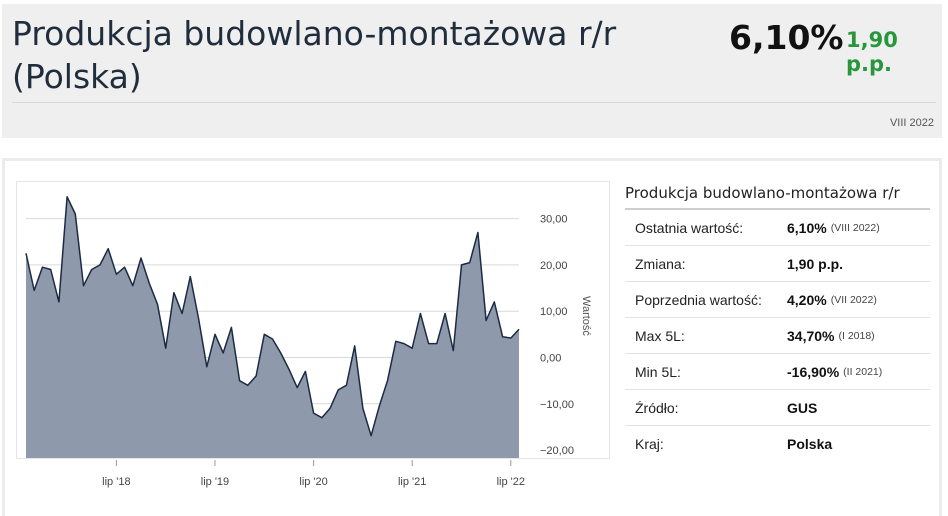 The width and height of the screenshot is (948, 516). Describe the element at coordinates (474, 102) in the screenshot. I see `header-divider` at that location.